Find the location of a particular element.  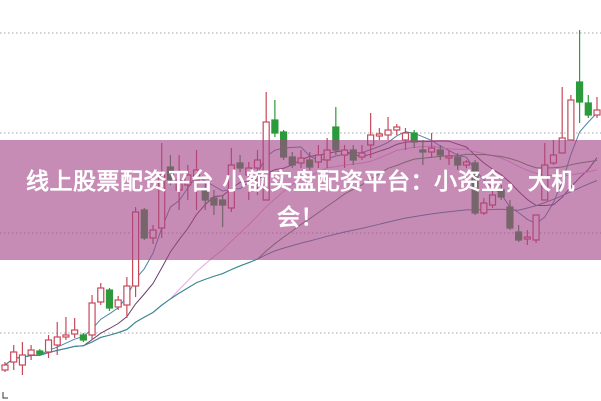

axis-corner-tick is located at coordinates (5, 395).